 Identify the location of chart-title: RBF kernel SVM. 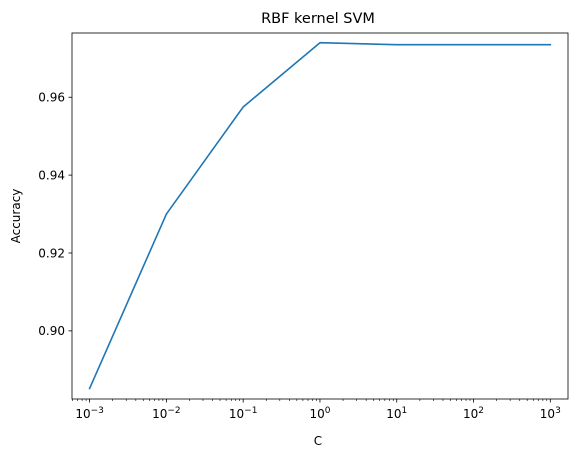
(318, 19).